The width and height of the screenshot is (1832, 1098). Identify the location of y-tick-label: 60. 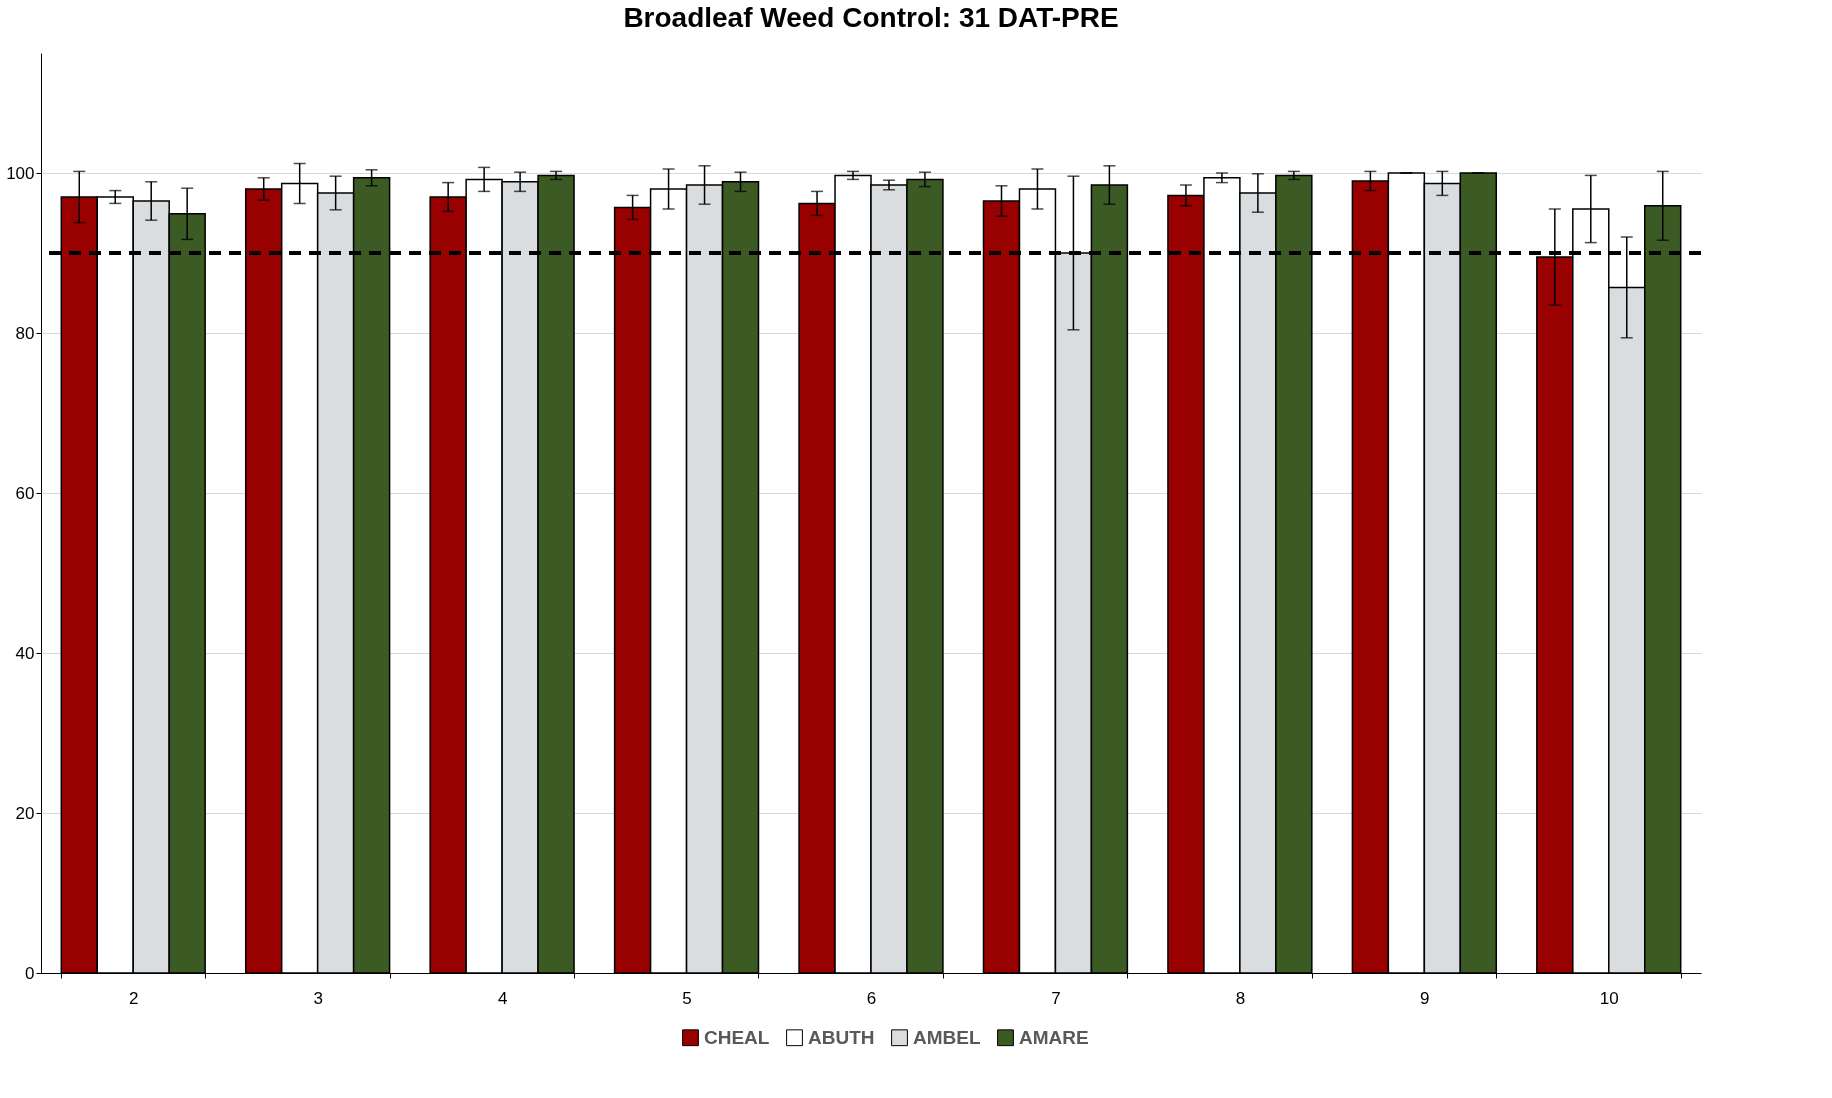
(25, 493).